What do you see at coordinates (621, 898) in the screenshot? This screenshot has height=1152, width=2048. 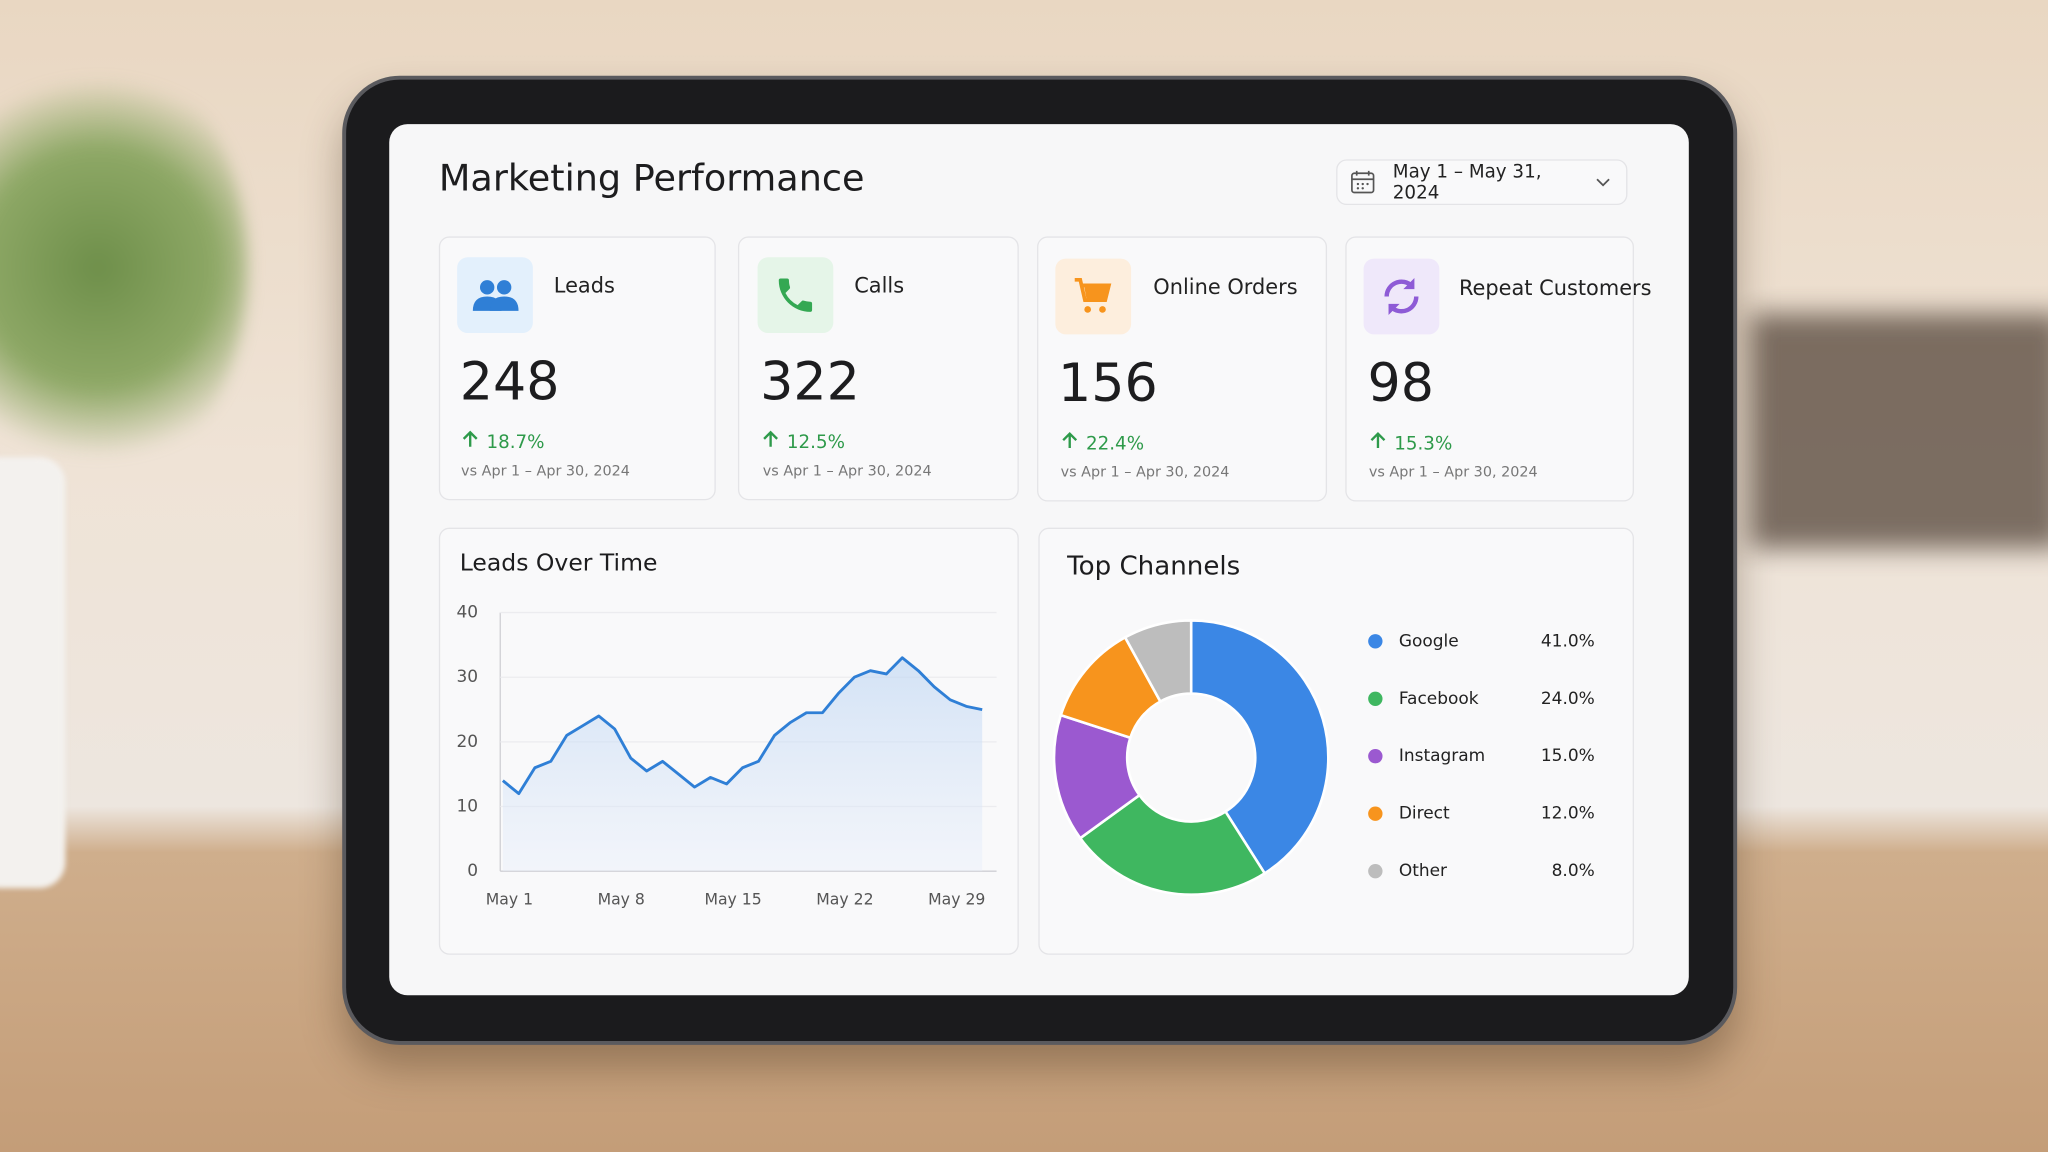 I see `x-tick-label: May 8` at bounding box center [621, 898].